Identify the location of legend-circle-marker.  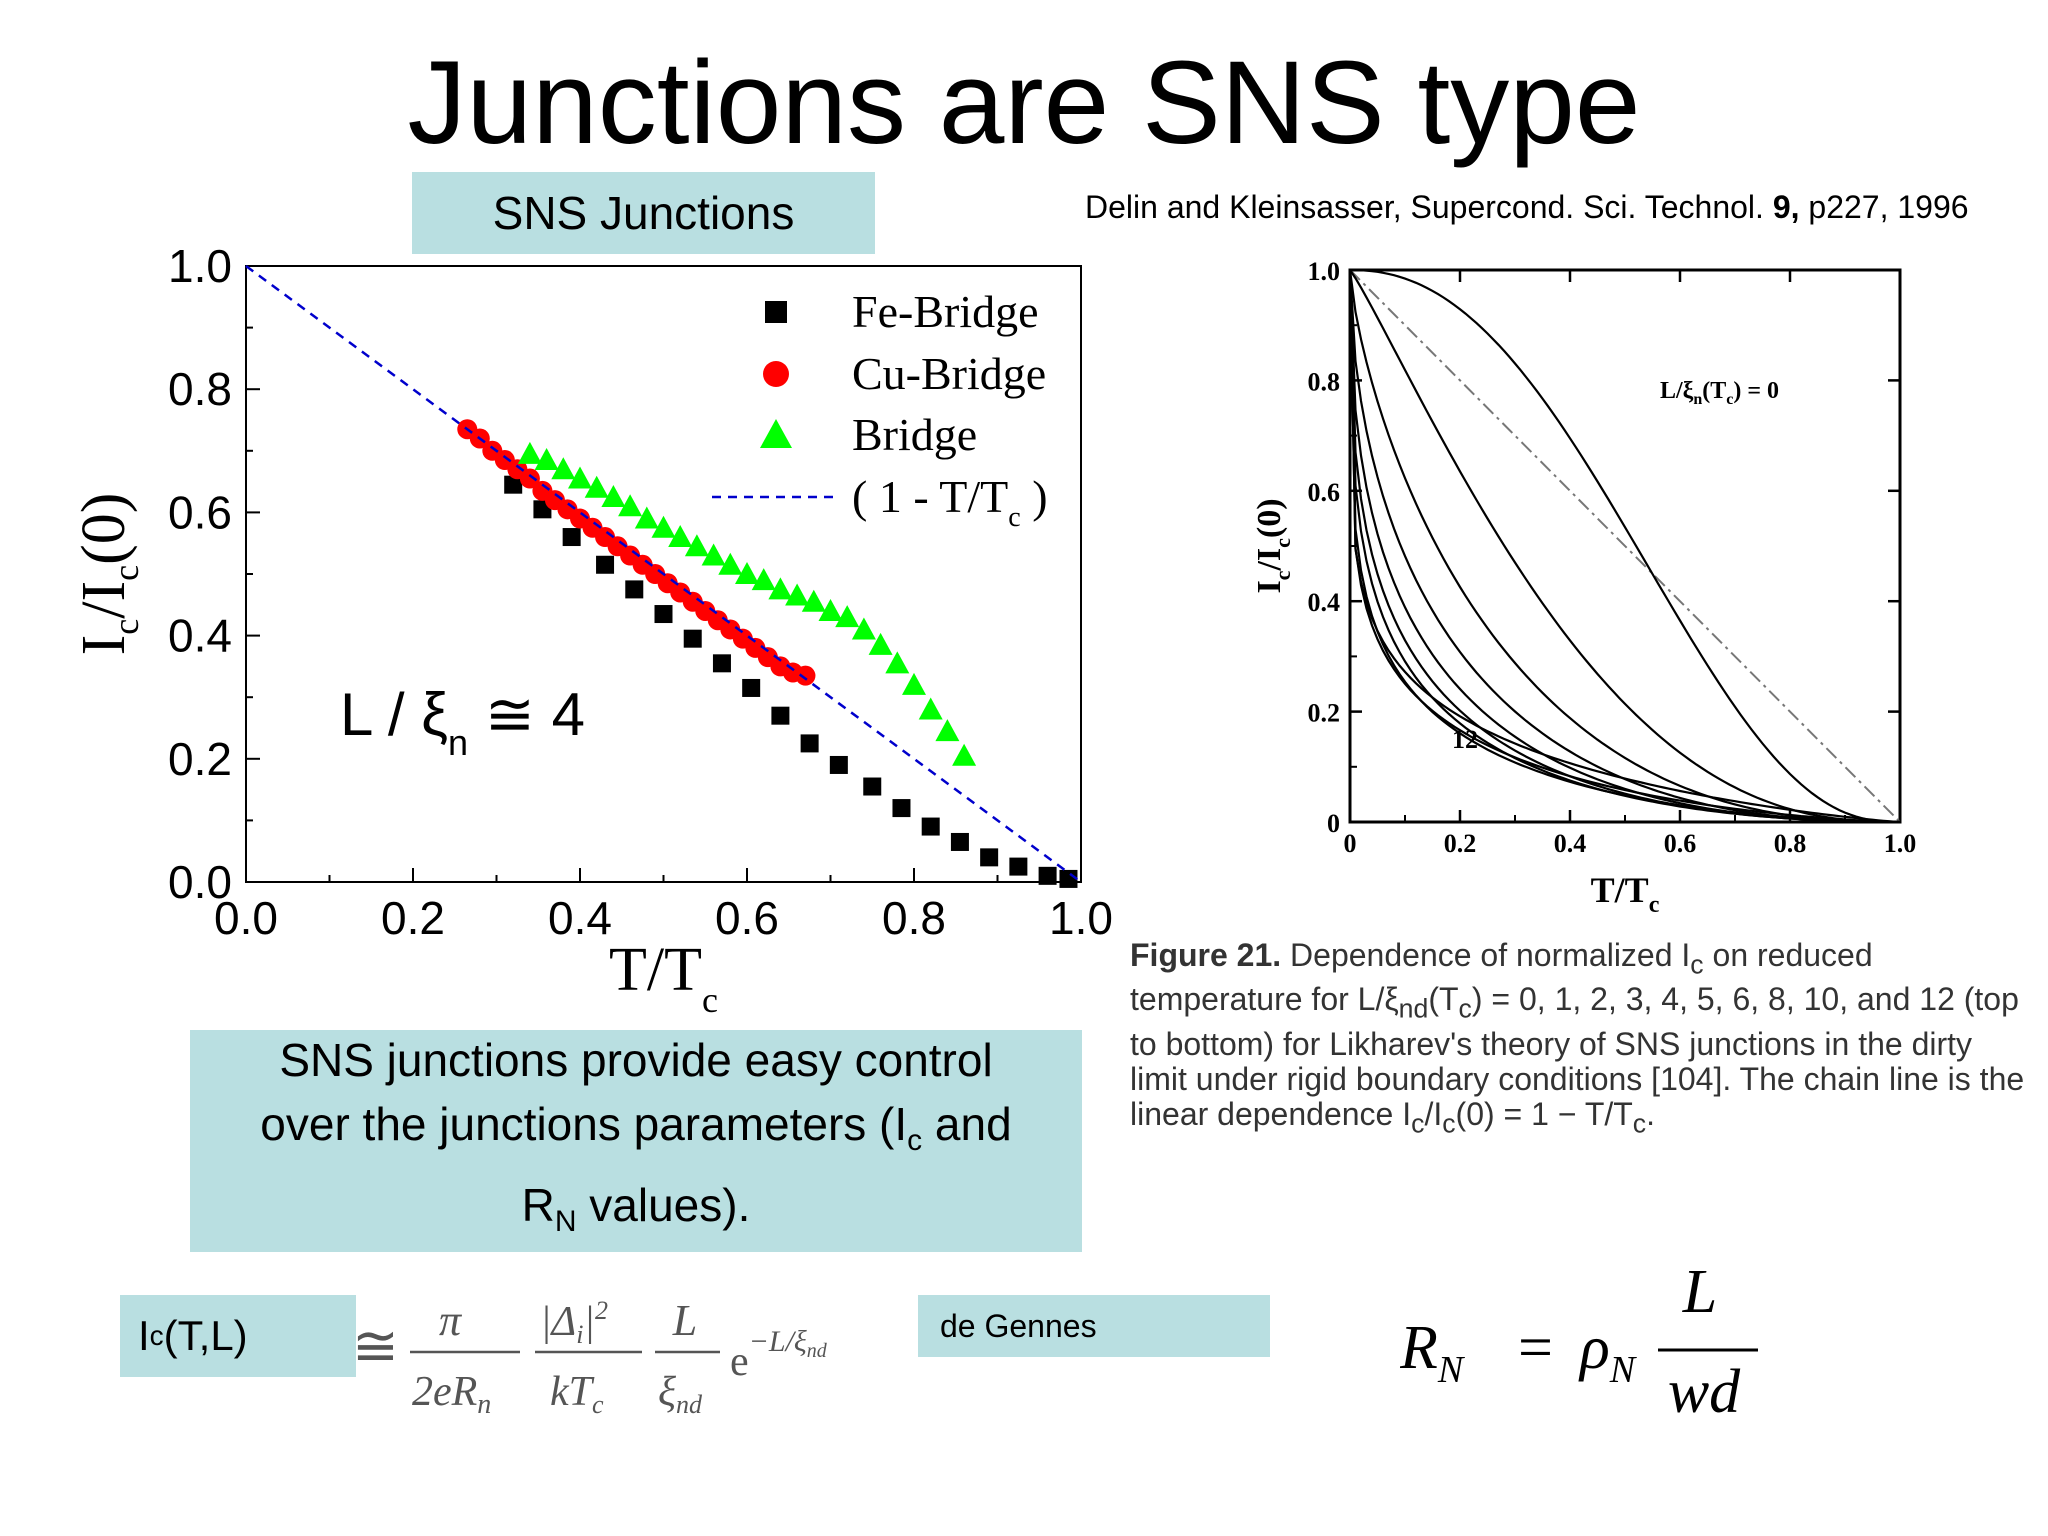
(776, 374).